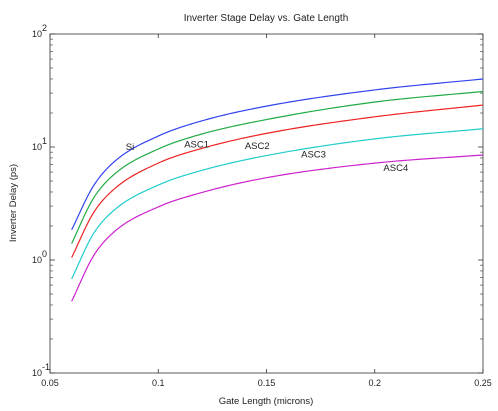  I want to click on series-label-asc3: ASC3, so click(313, 154).